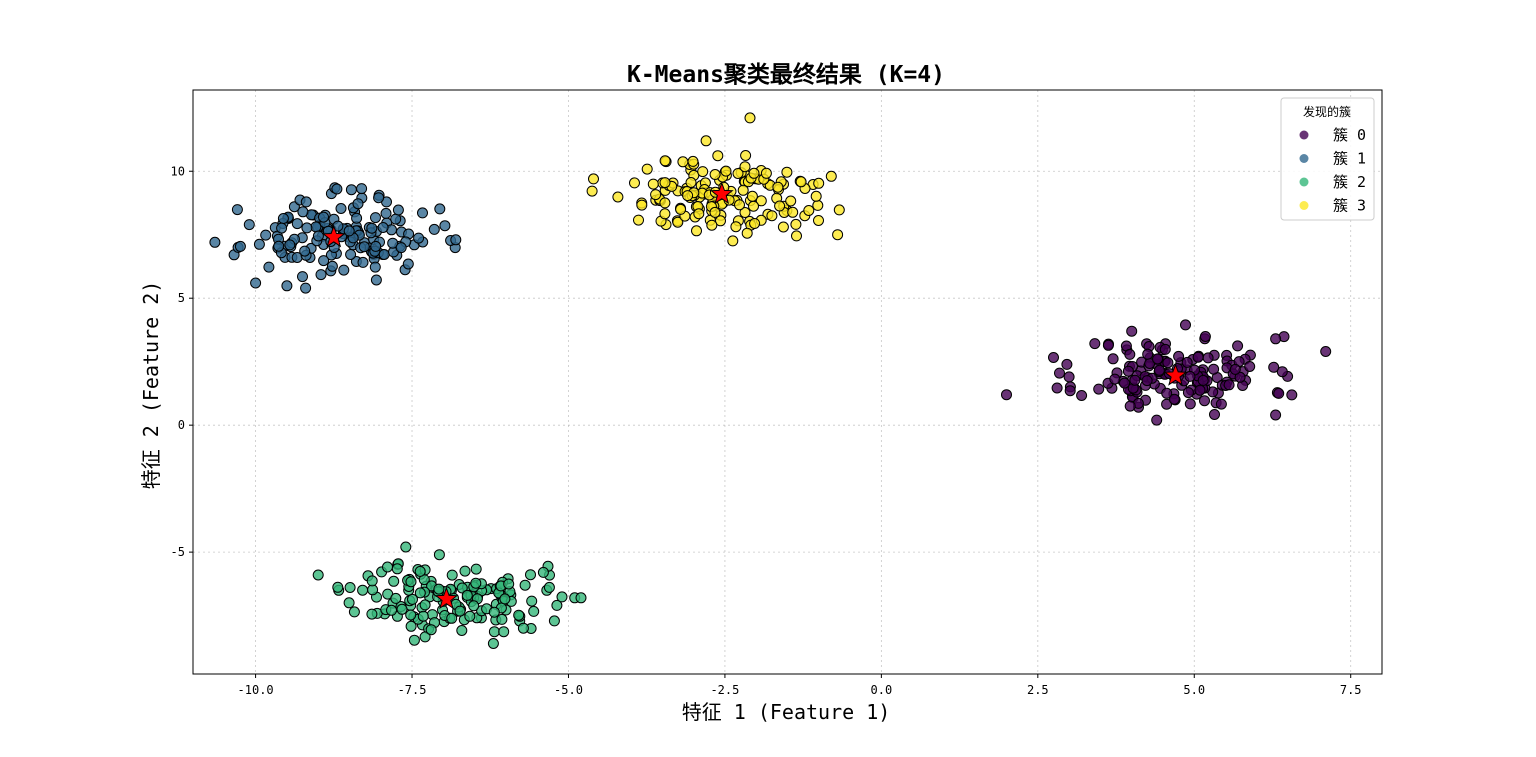 The width and height of the screenshot is (1536, 757). I want to click on x-tick-label: -5.0, so click(568, 690).